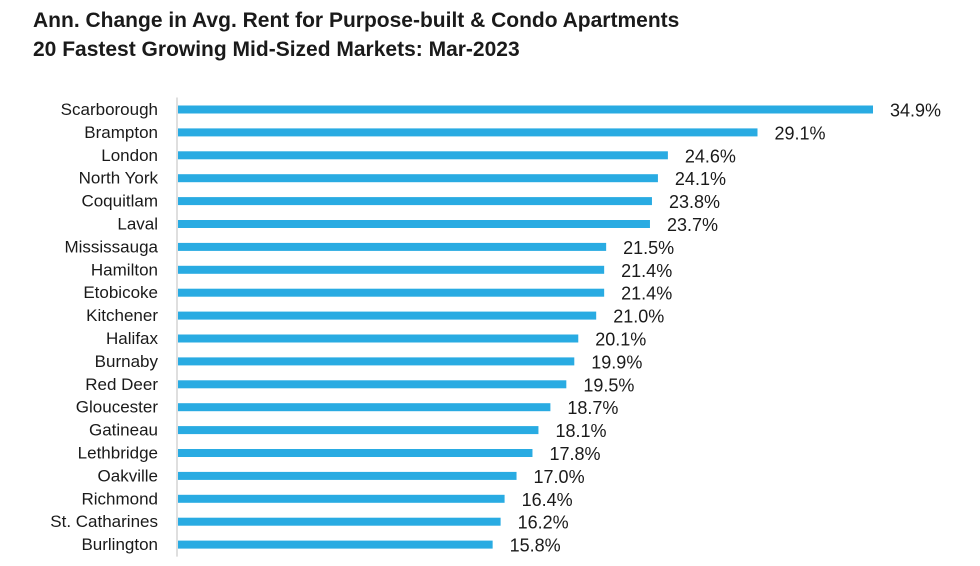 This screenshot has height=566, width=980. Describe the element at coordinates (121, 384) in the screenshot. I see `category-label: Red Deer` at that location.